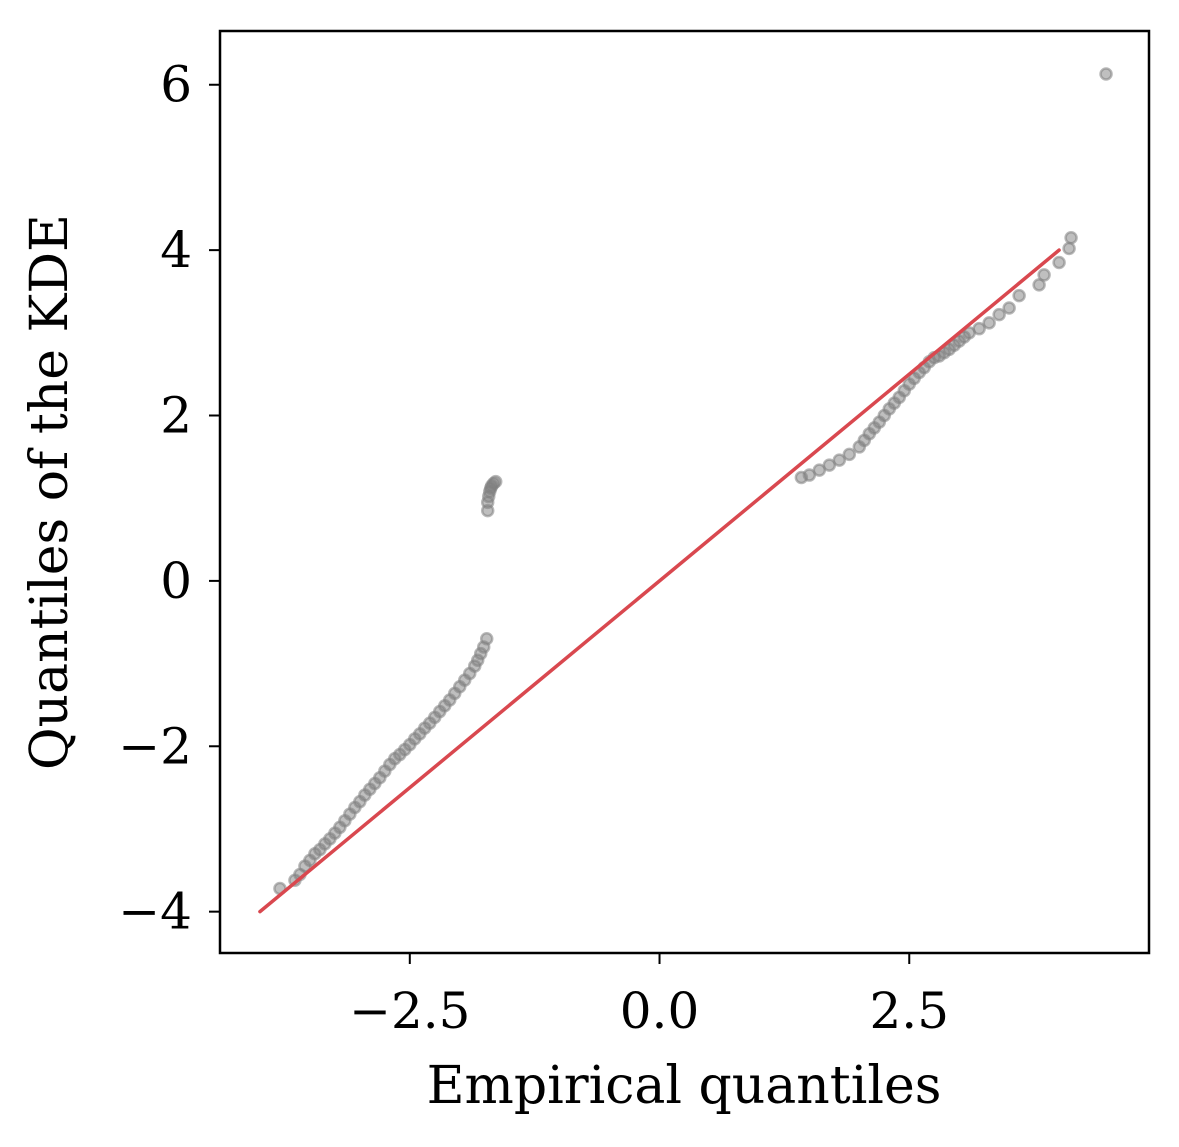  Describe the element at coordinates (169, 498) in the screenshot. I see `y-axis-ticks: −4 −2 0 2 4 6` at that location.